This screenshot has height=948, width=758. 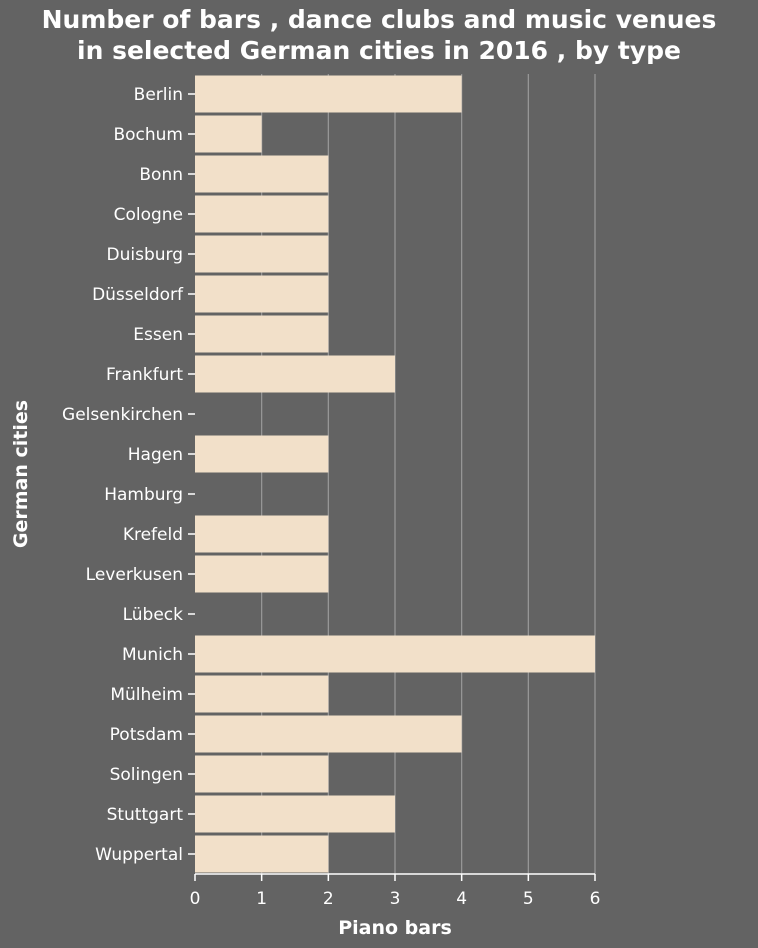 I want to click on ytick-label-berlin: Berlin, so click(x=158, y=95).